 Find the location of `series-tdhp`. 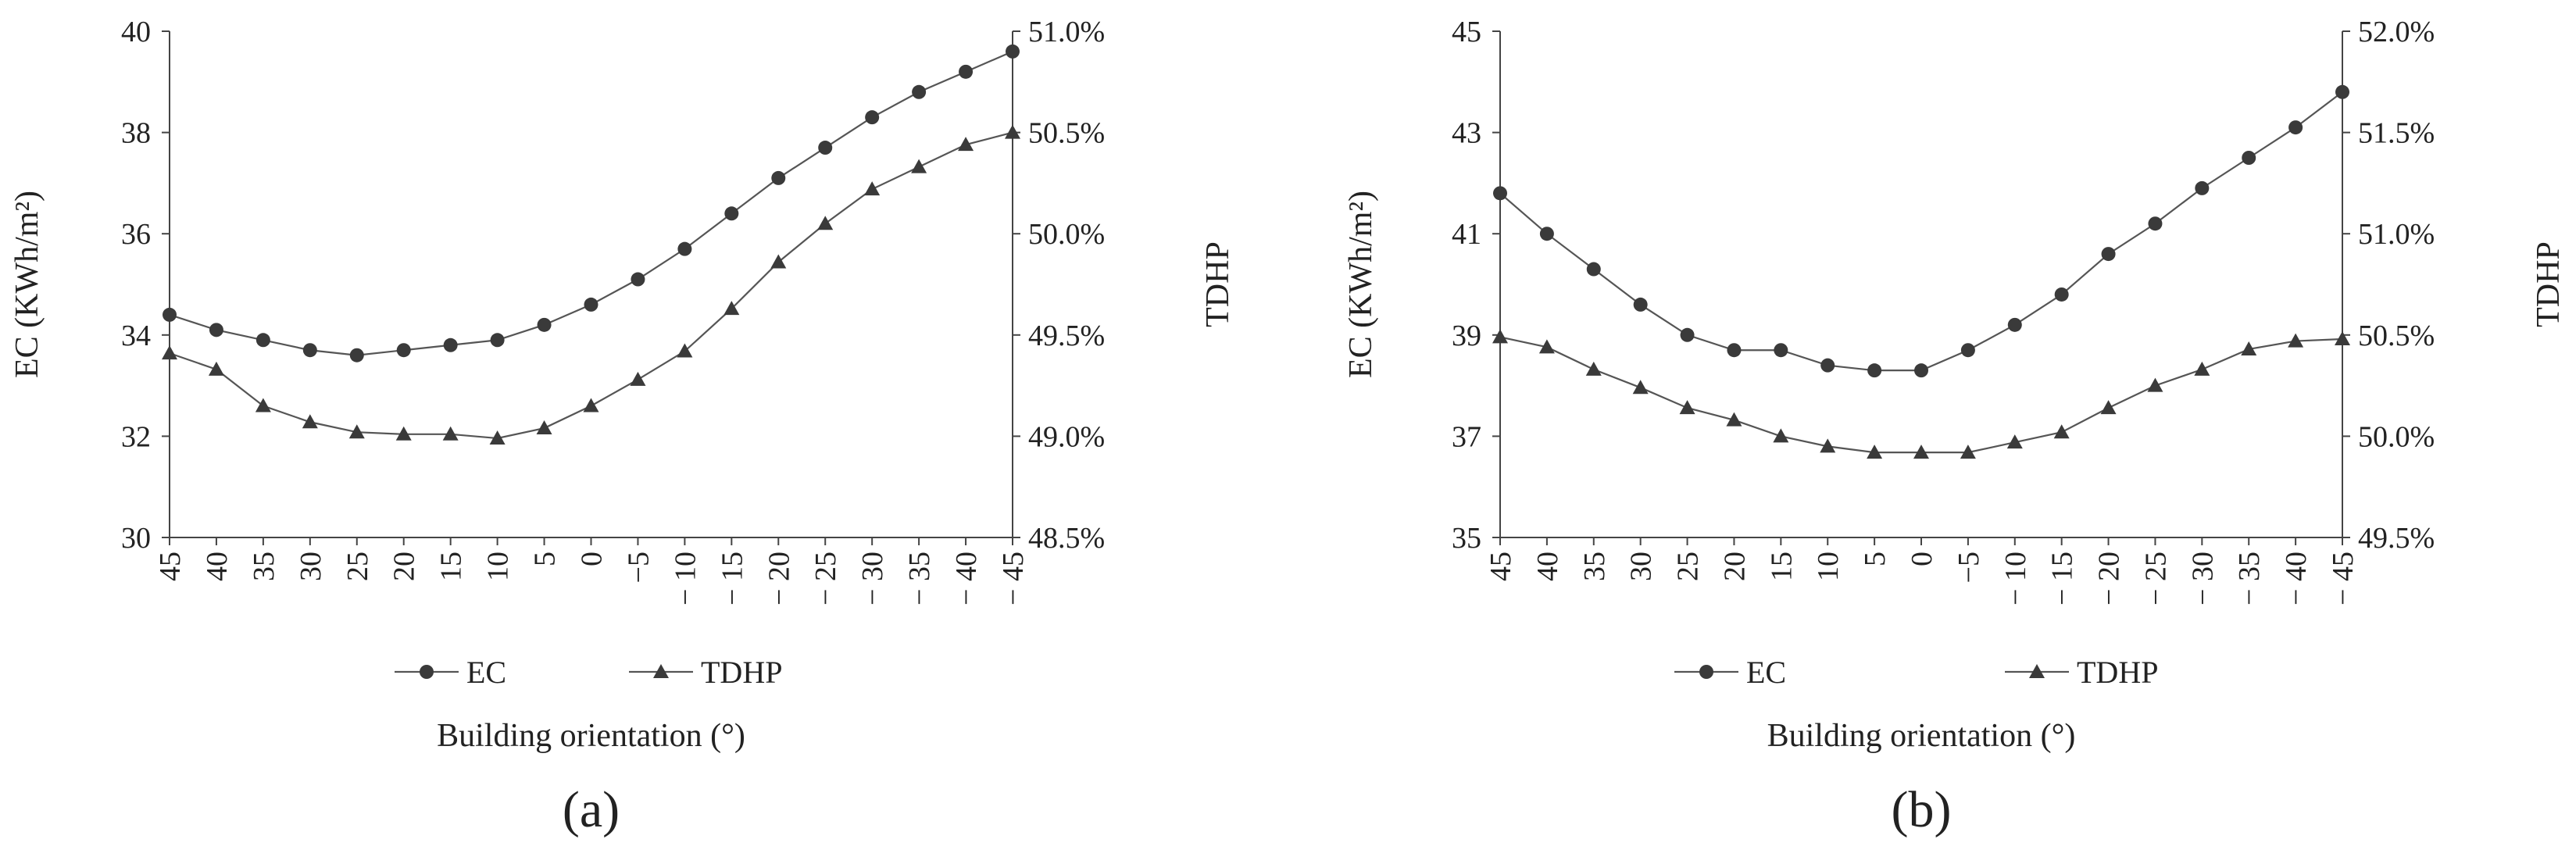

series-tdhp is located at coordinates (591, 284).